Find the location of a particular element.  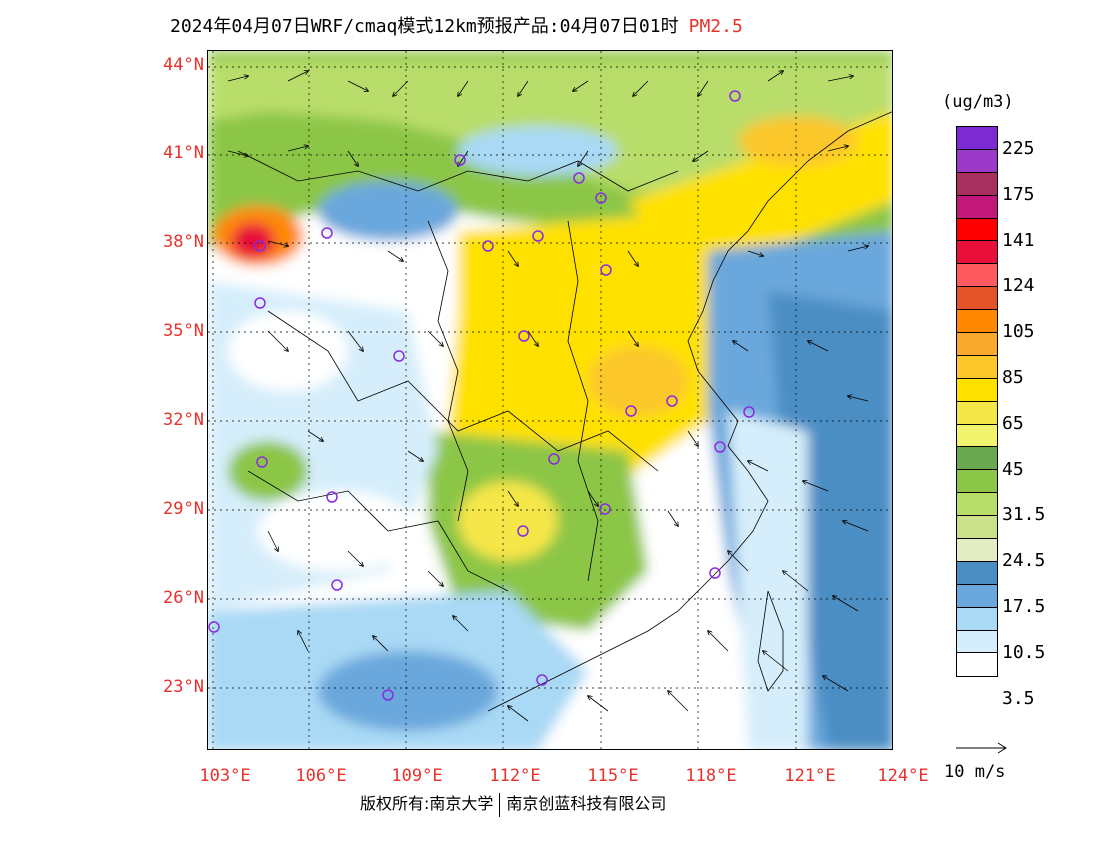

lon-label-121: 121°E is located at coordinates (810, 776).